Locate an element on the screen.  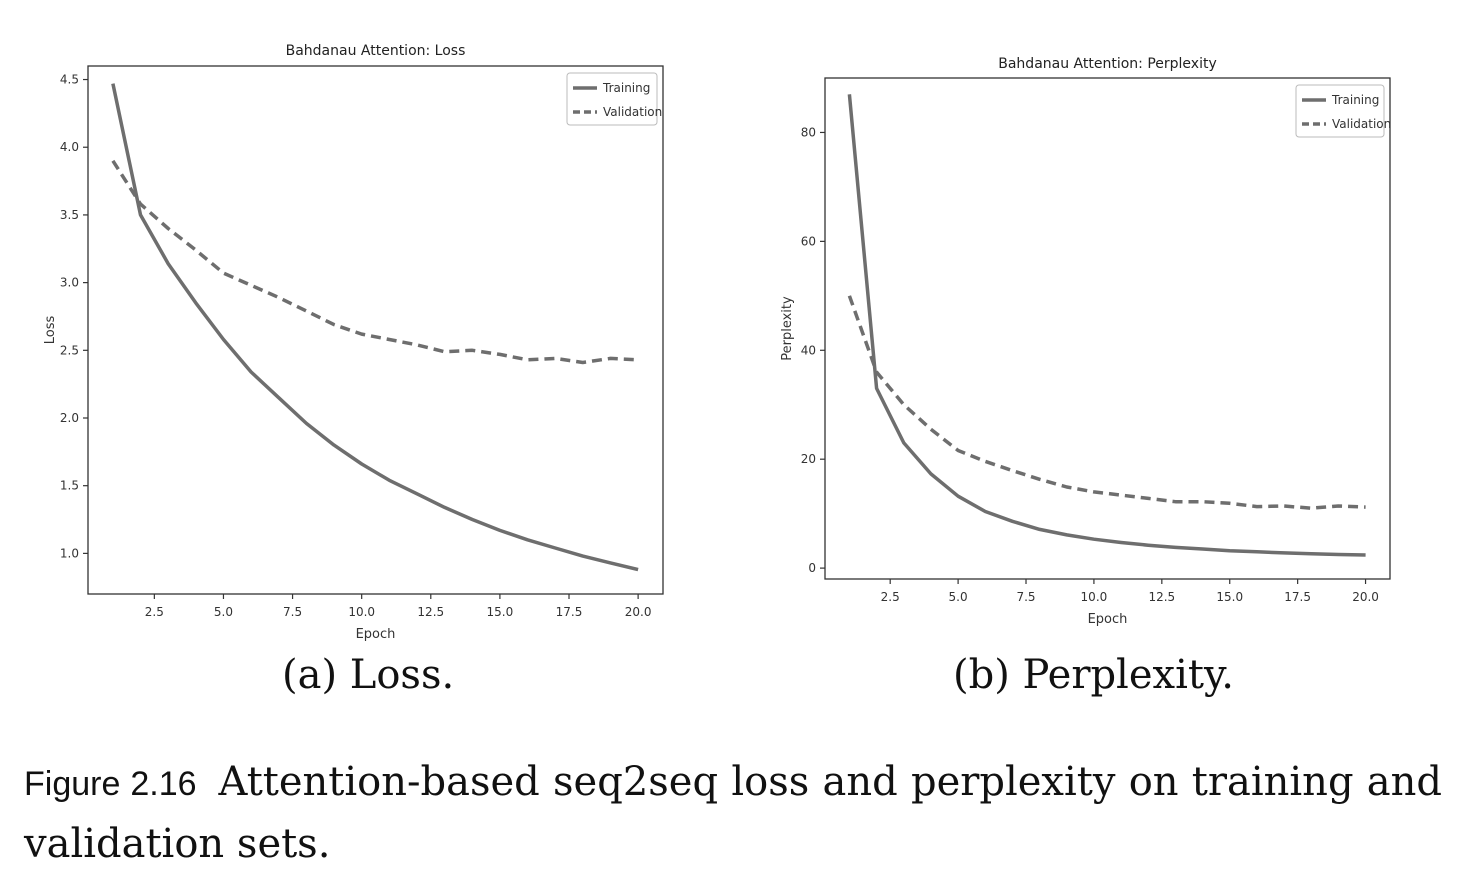
loss-x-tick-label: 2.5 is located at coordinates (154, 612).